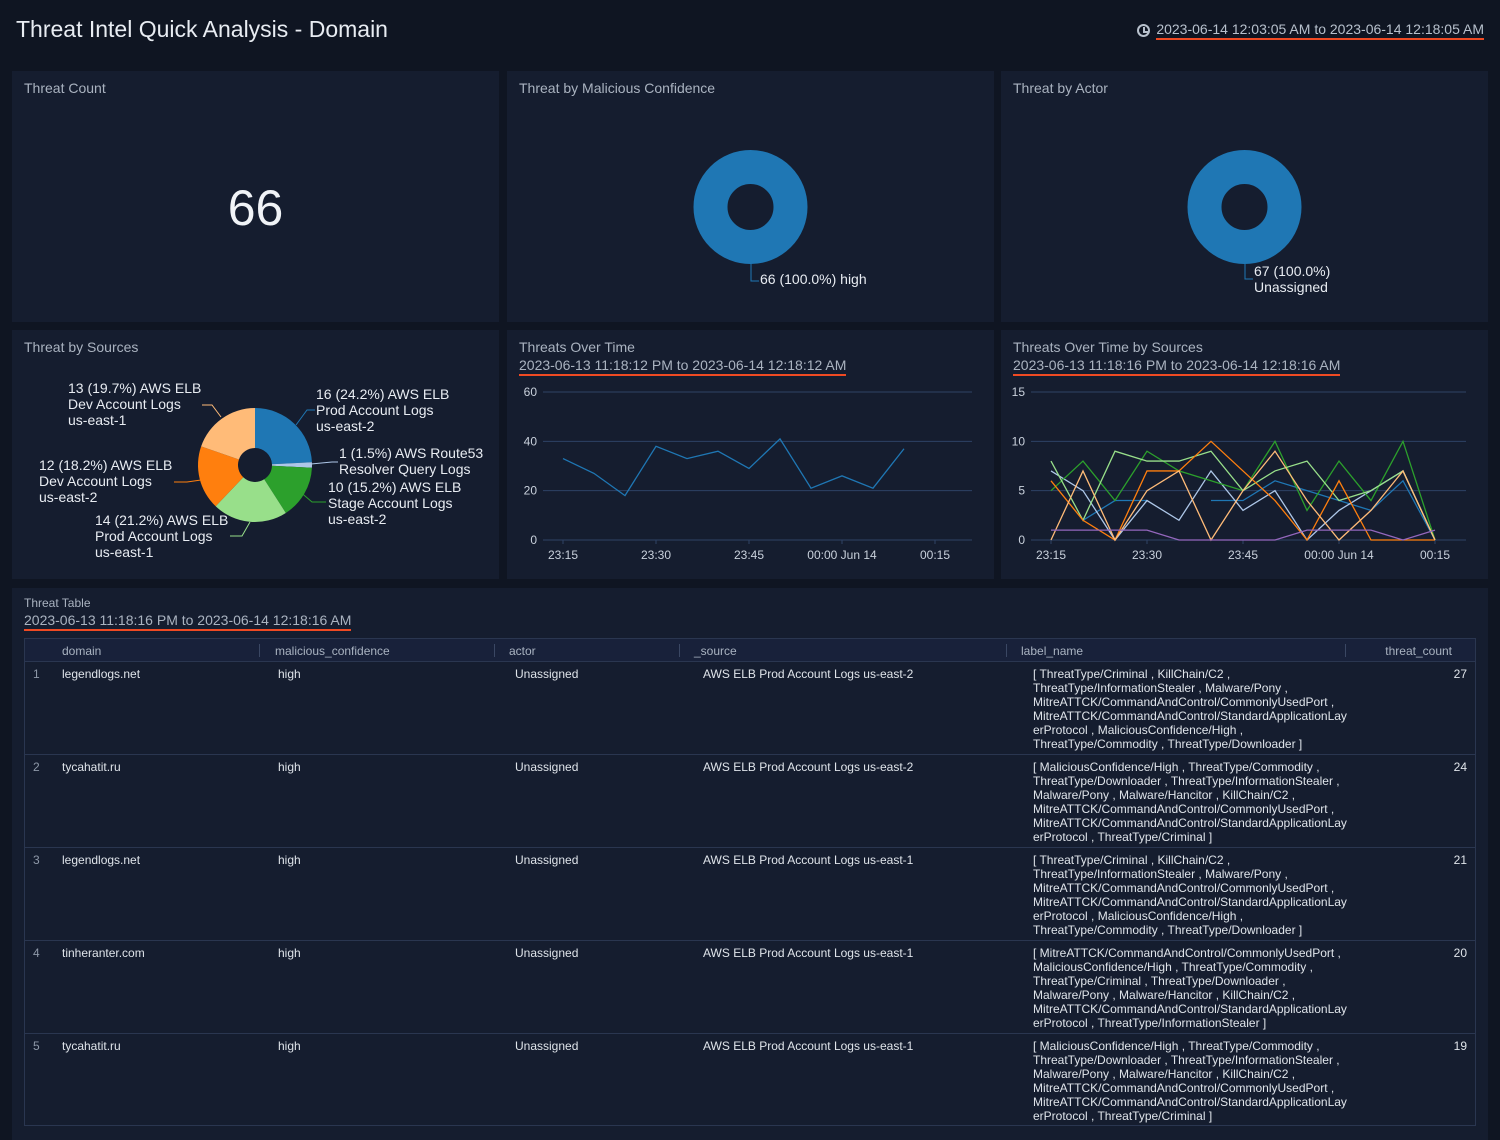 Image resolution: width=1500 pixels, height=1140 pixels. Describe the element at coordinates (1244, 207) in the screenshot. I see `donut-slice-unassigned` at that location.